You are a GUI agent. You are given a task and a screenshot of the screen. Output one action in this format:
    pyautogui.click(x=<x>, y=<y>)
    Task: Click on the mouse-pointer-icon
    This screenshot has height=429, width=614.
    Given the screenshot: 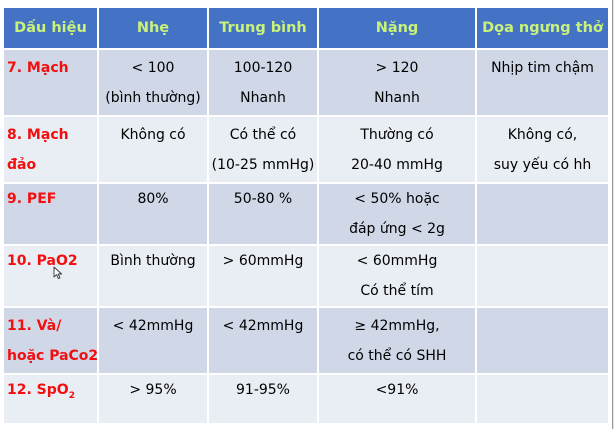 What is the action you would take?
    pyautogui.click(x=58, y=273)
    